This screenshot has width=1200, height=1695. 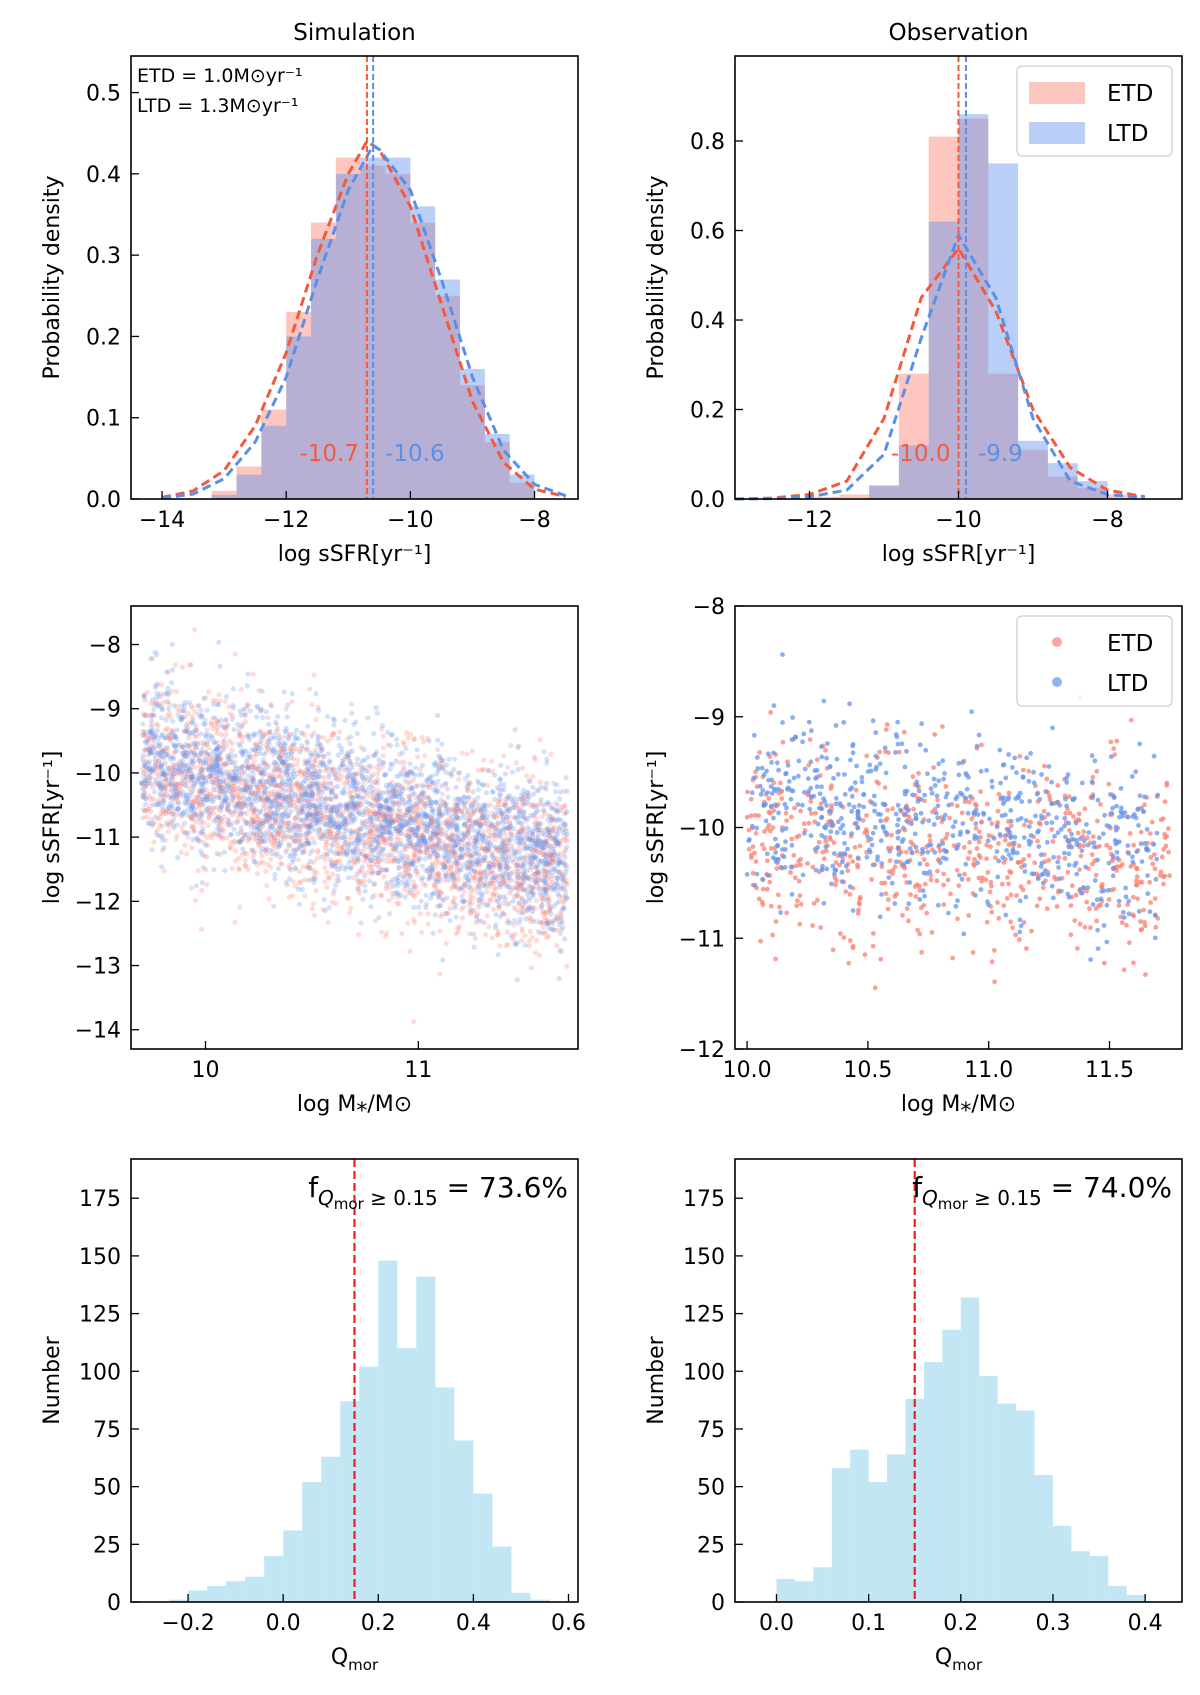 I want to click on sim-scatter-plot-area, so click(x=354, y=826).